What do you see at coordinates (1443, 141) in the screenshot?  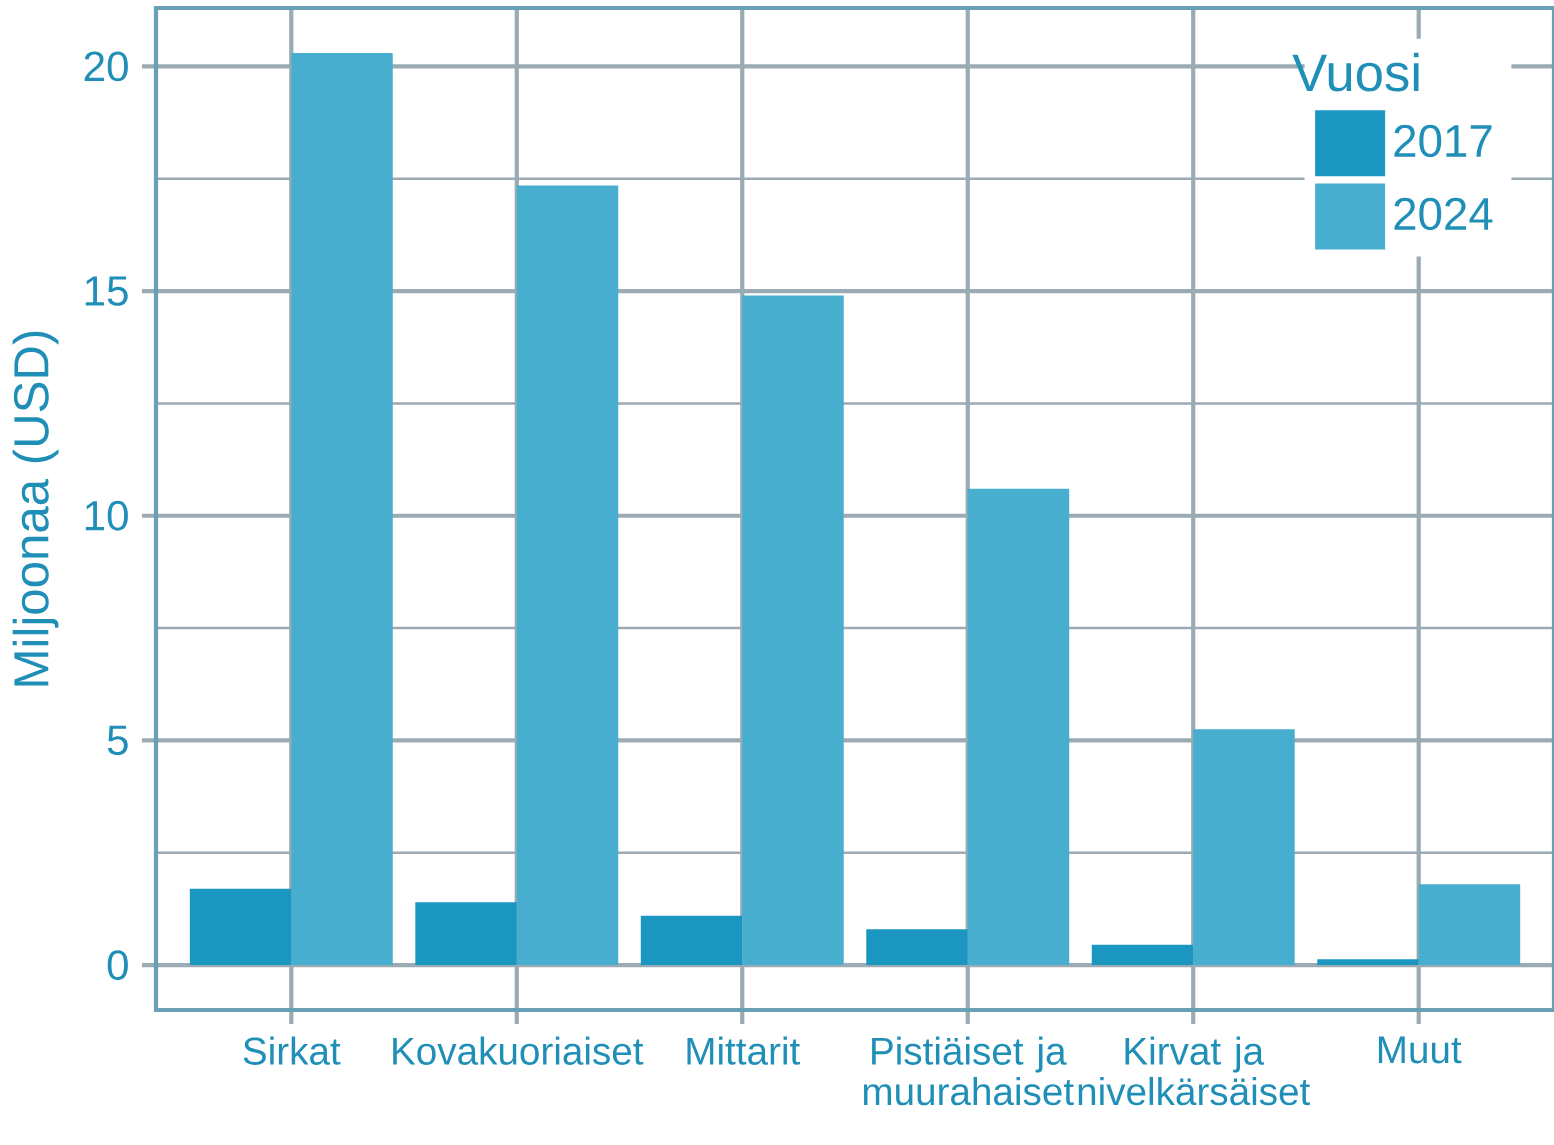 I see `legend-label: 2017` at bounding box center [1443, 141].